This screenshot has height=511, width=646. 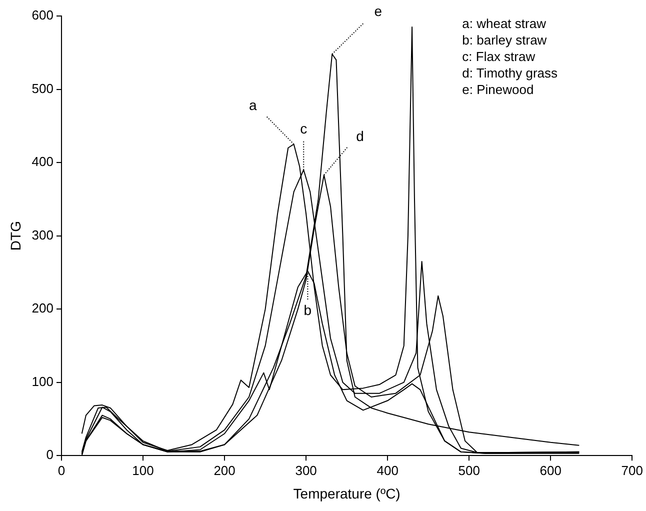 What do you see at coordinates (387, 470) in the screenshot?
I see `x-tick-label: 400` at bounding box center [387, 470].